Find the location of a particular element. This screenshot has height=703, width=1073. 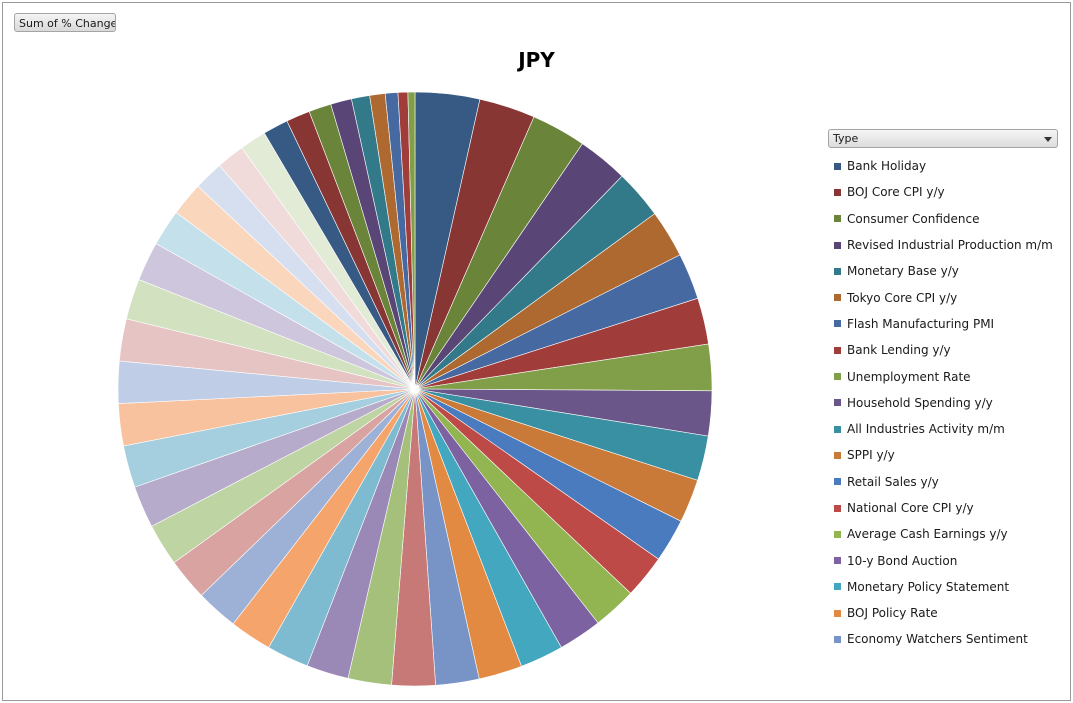

legend-item: Bank Holiday is located at coordinates (943, 166).